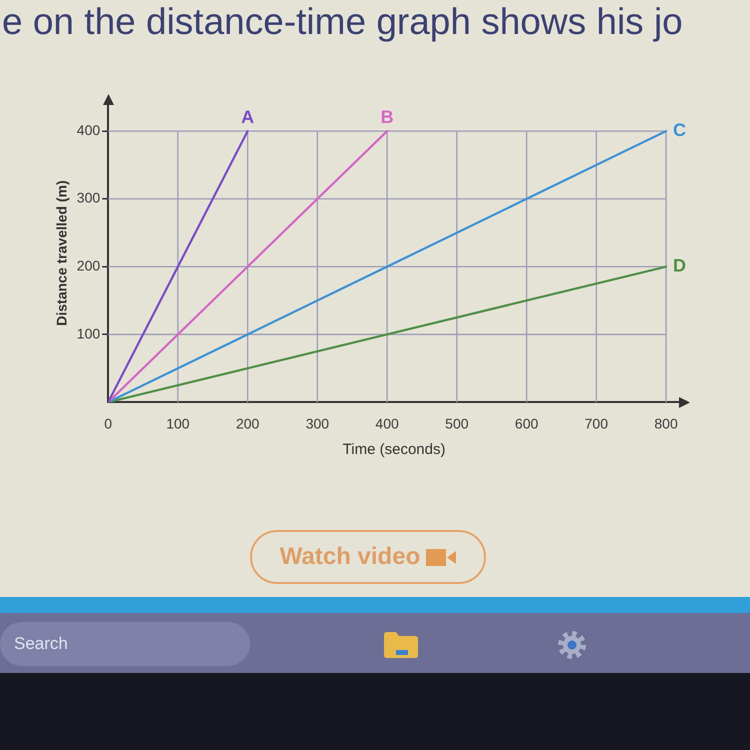  I want to click on x-tick-label: 400, so click(387, 423).